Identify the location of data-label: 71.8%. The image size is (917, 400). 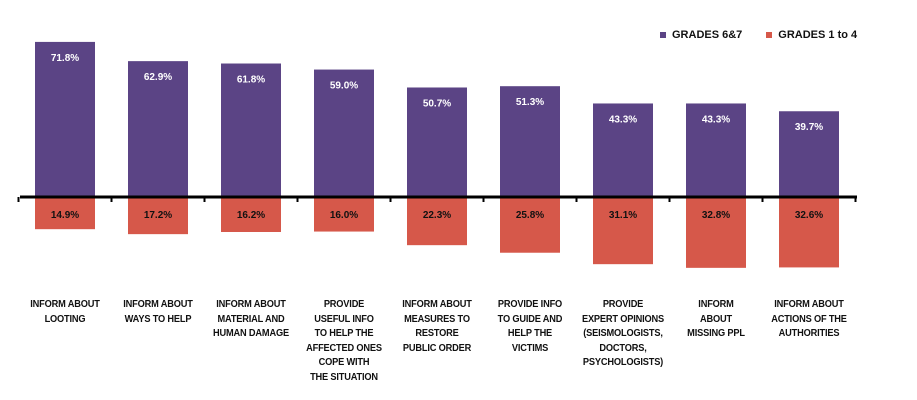
(65, 58).